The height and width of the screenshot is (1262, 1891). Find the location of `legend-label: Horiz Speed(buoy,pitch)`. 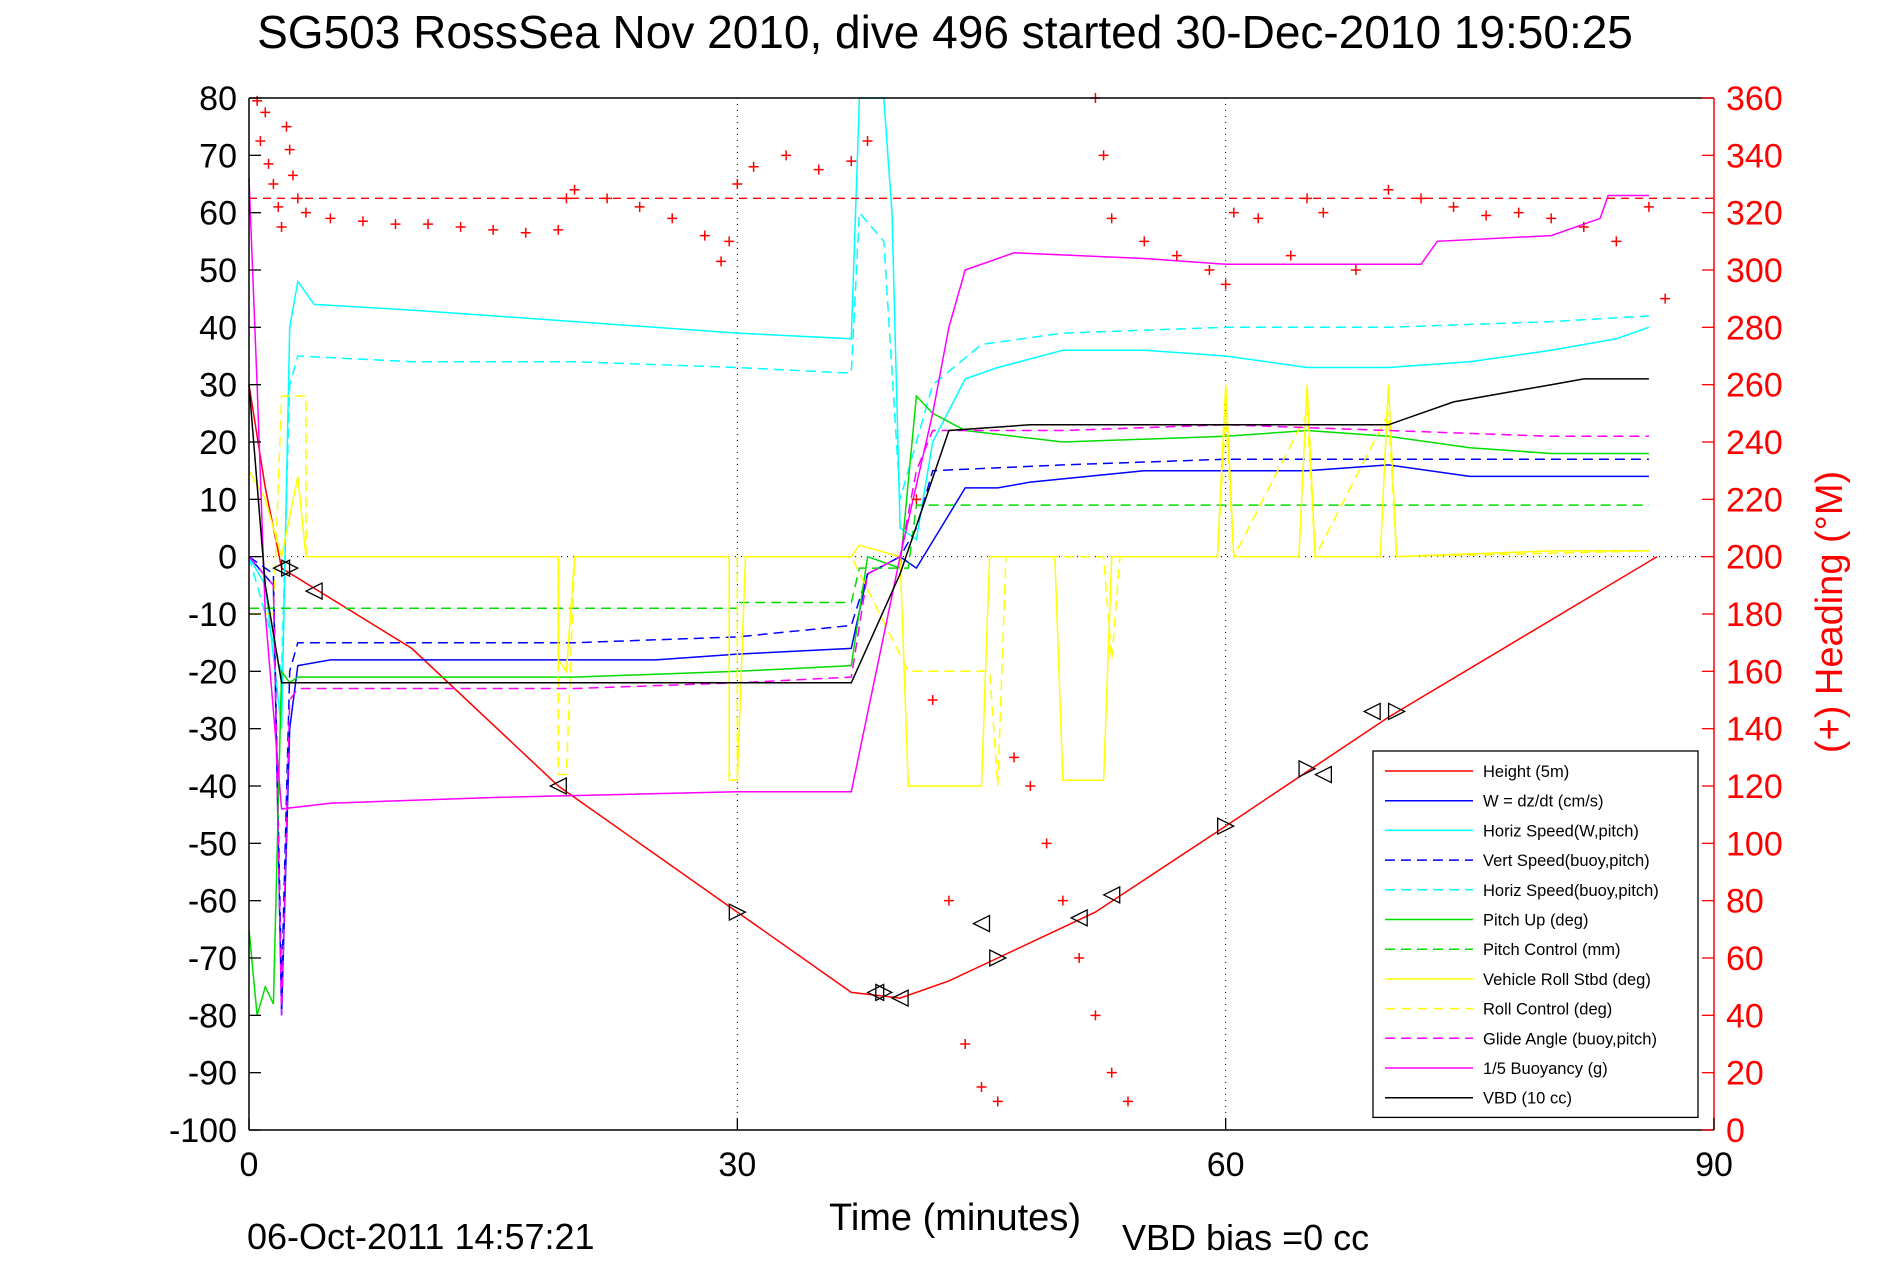

legend-label: Horiz Speed(buoy,pitch) is located at coordinates (1571, 891).